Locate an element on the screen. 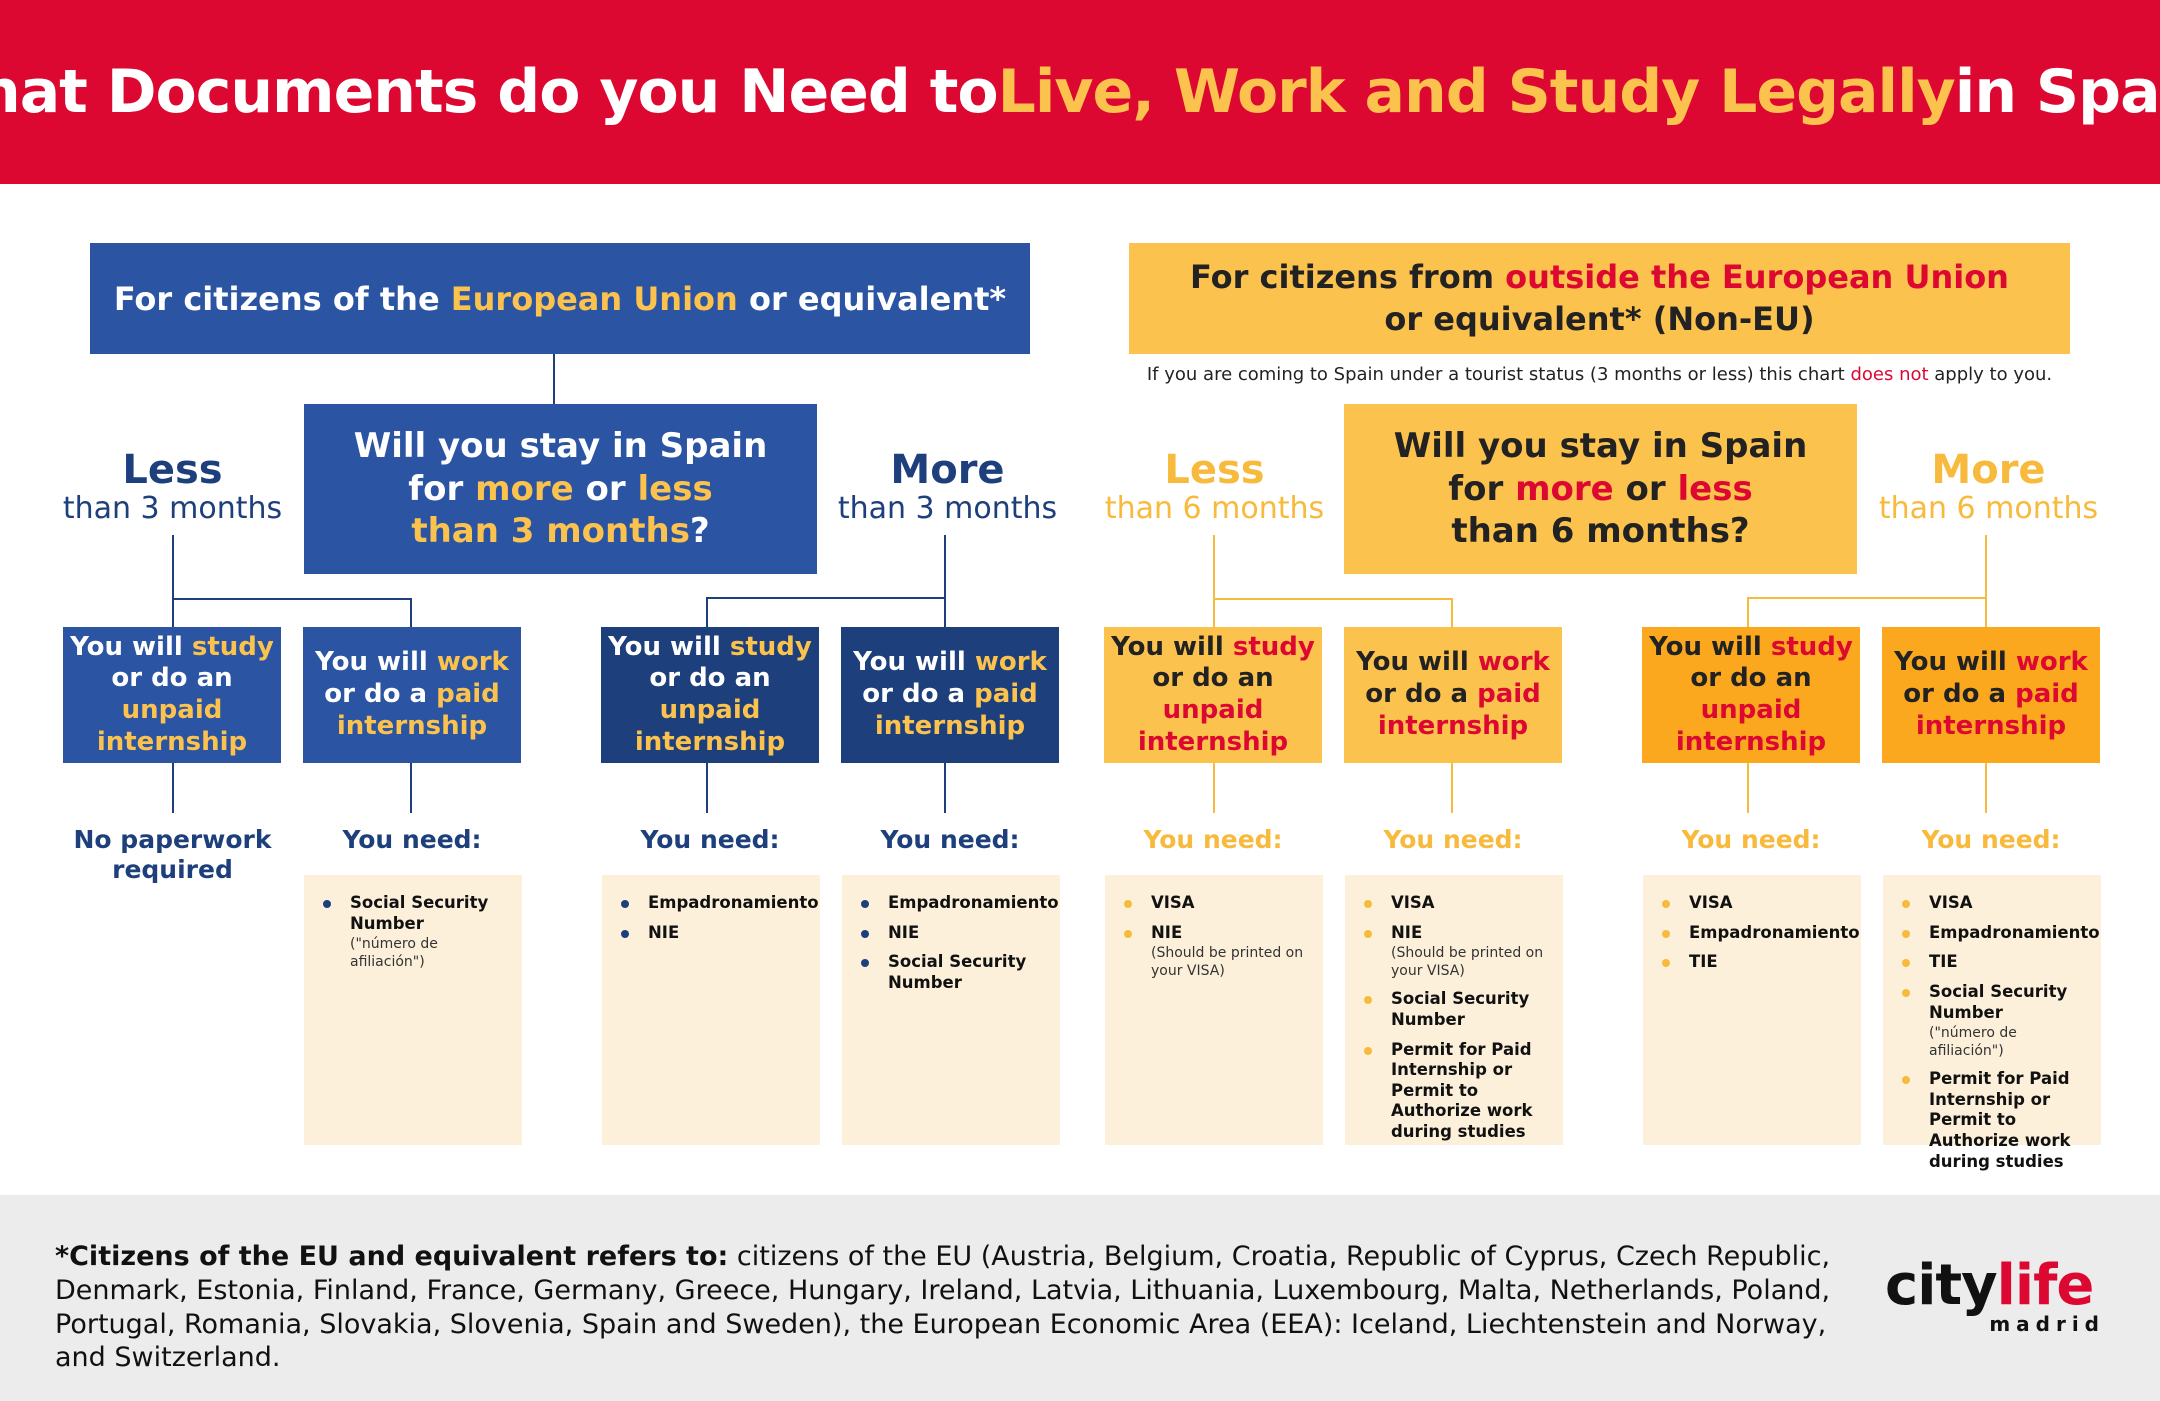 This screenshot has width=2160, height=1401. disclaimer-text: apply to you. is located at coordinates (1990, 374).